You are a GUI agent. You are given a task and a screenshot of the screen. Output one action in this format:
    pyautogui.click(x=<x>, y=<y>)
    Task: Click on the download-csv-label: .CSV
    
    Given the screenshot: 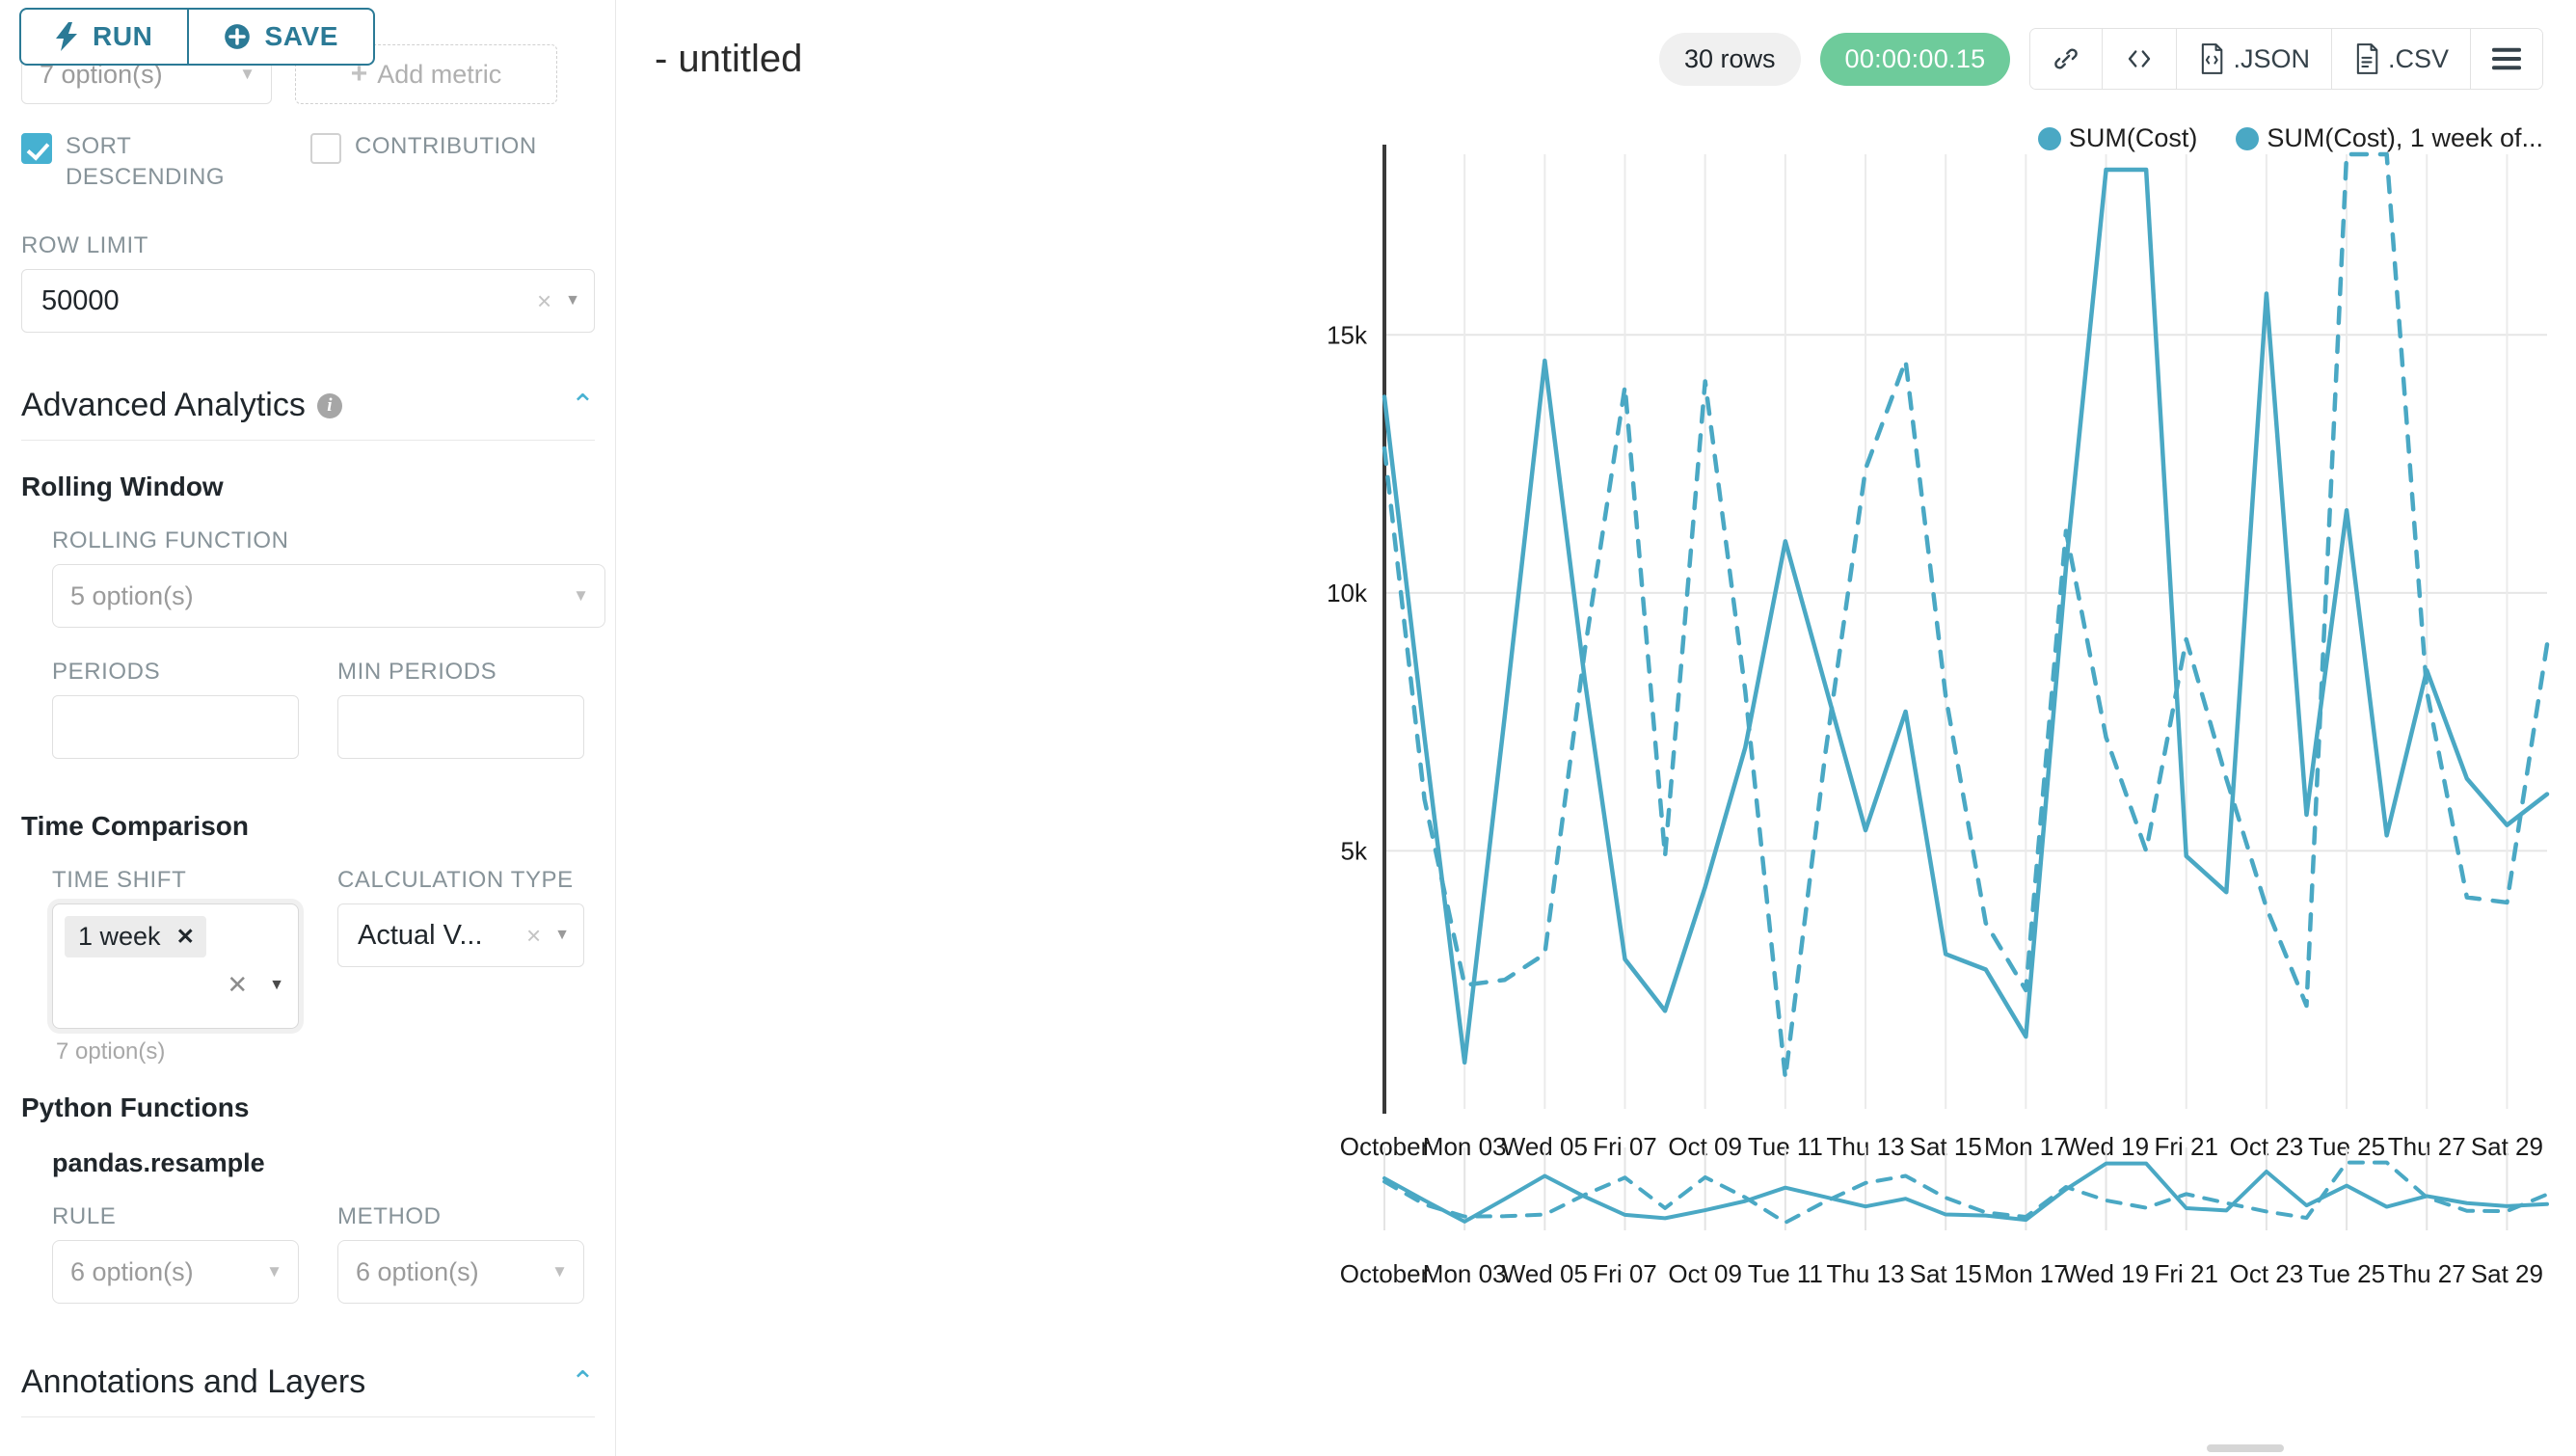 What is the action you would take?
    pyautogui.click(x=2418, y=58)
    